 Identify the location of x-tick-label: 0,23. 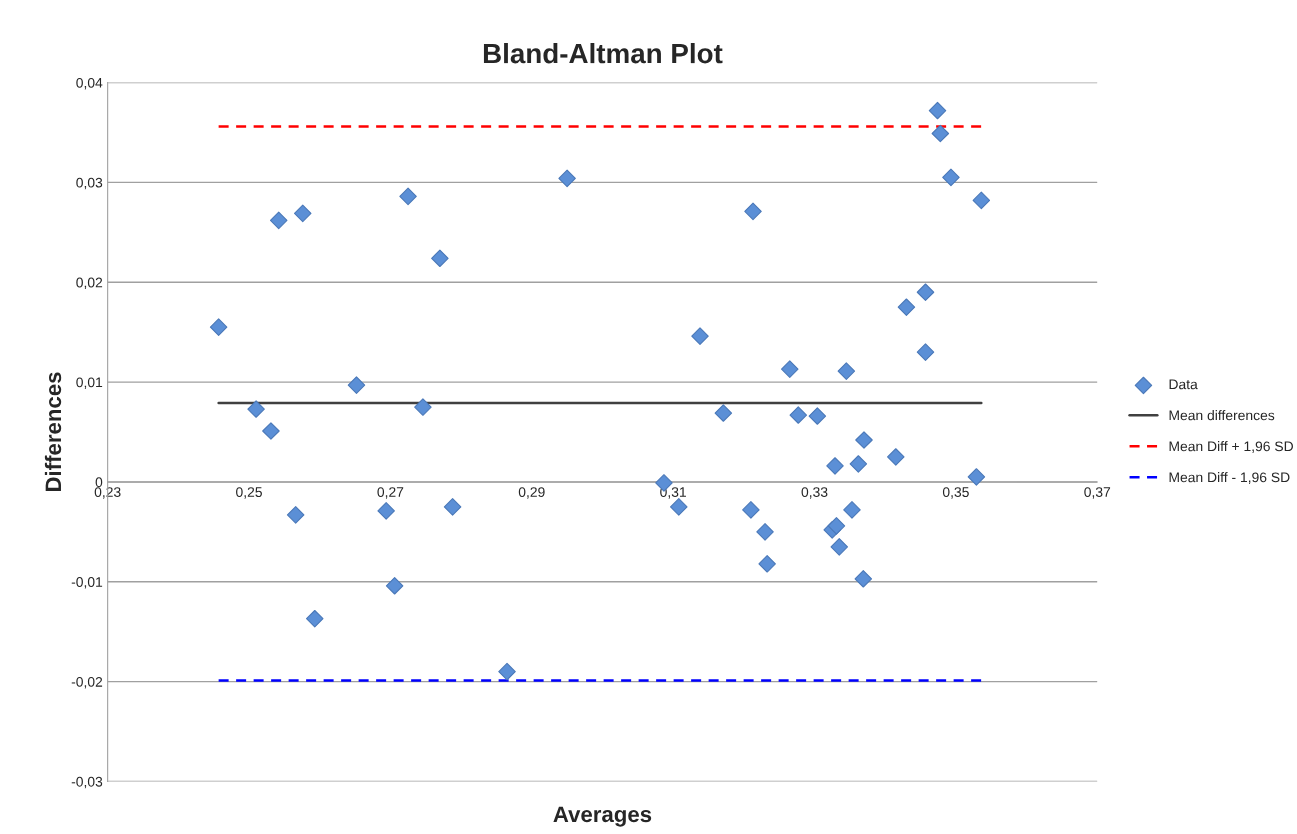
(107, 493).